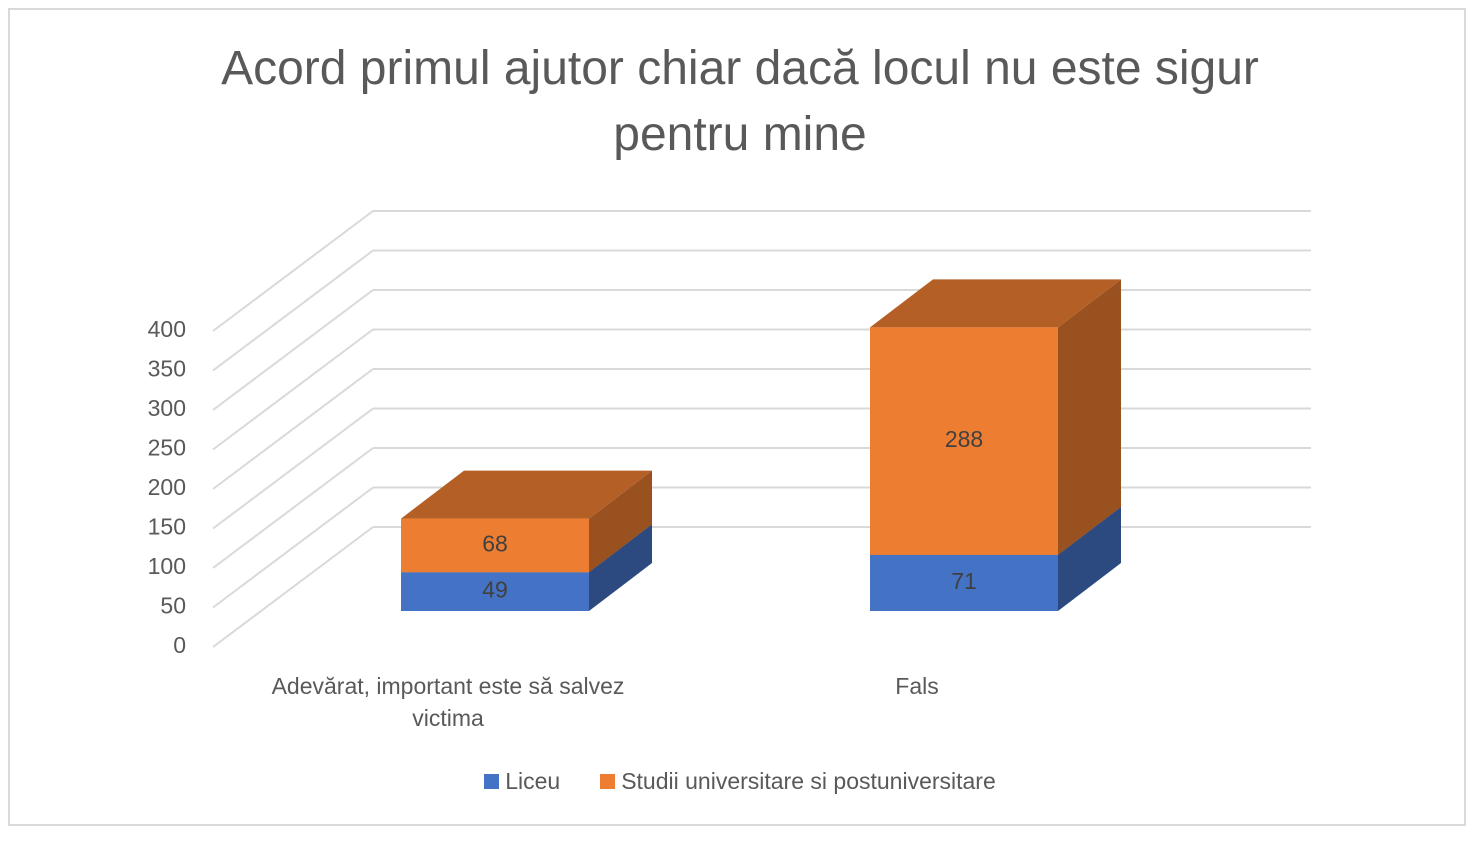  What do you see at coordinates (167, 329) in the screenshot?
I see `y-tick-label: 400` at bounding box center [167, 329].